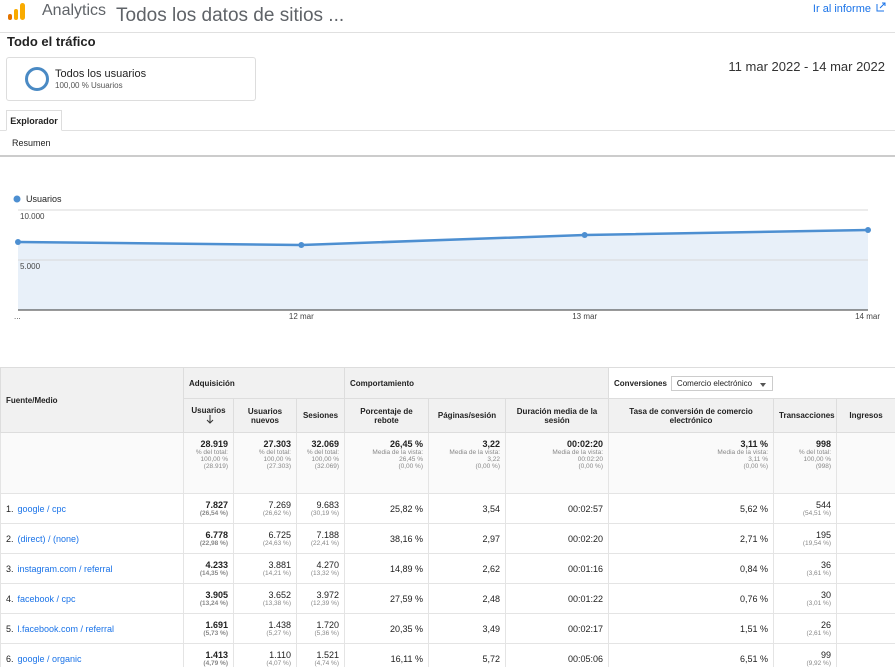 The height and width of the screenshot is (667, 895). What do you see at coordinates (265, 628) in the screenshot?
I see `cell: 1.438 (5,27 %)` at bounding box center [265, 628].